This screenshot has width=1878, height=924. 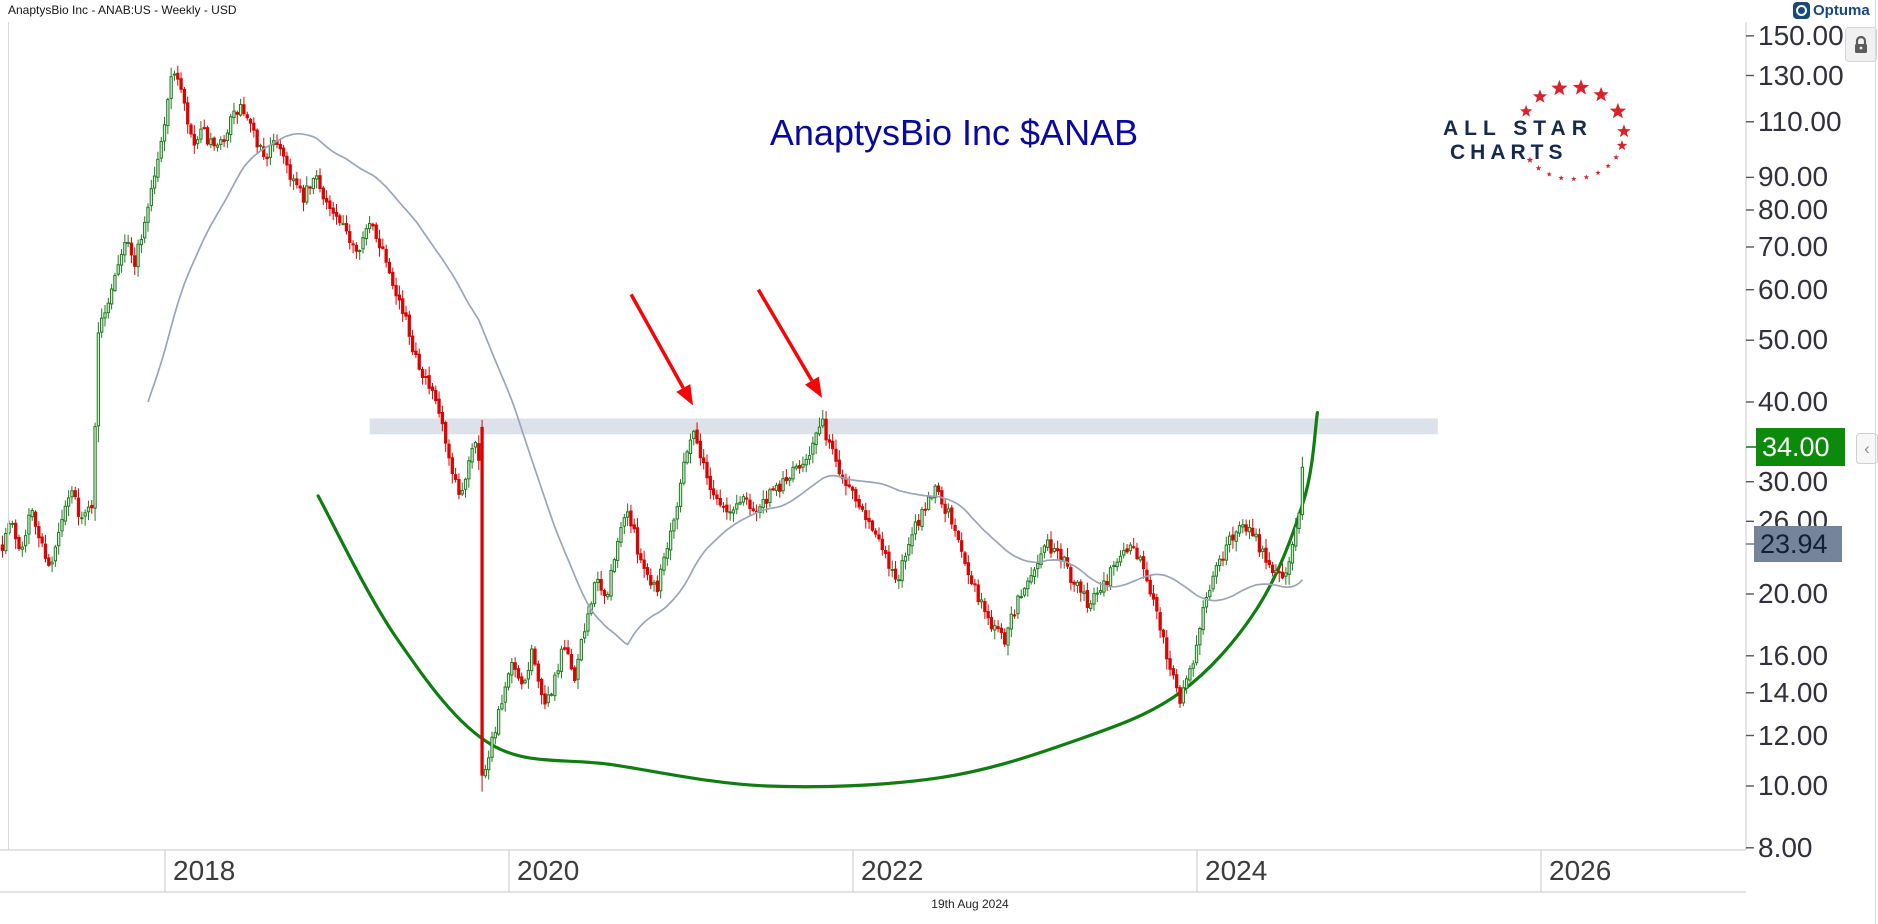 I want to click on window-right-edge, so click(x=1875, y=462).